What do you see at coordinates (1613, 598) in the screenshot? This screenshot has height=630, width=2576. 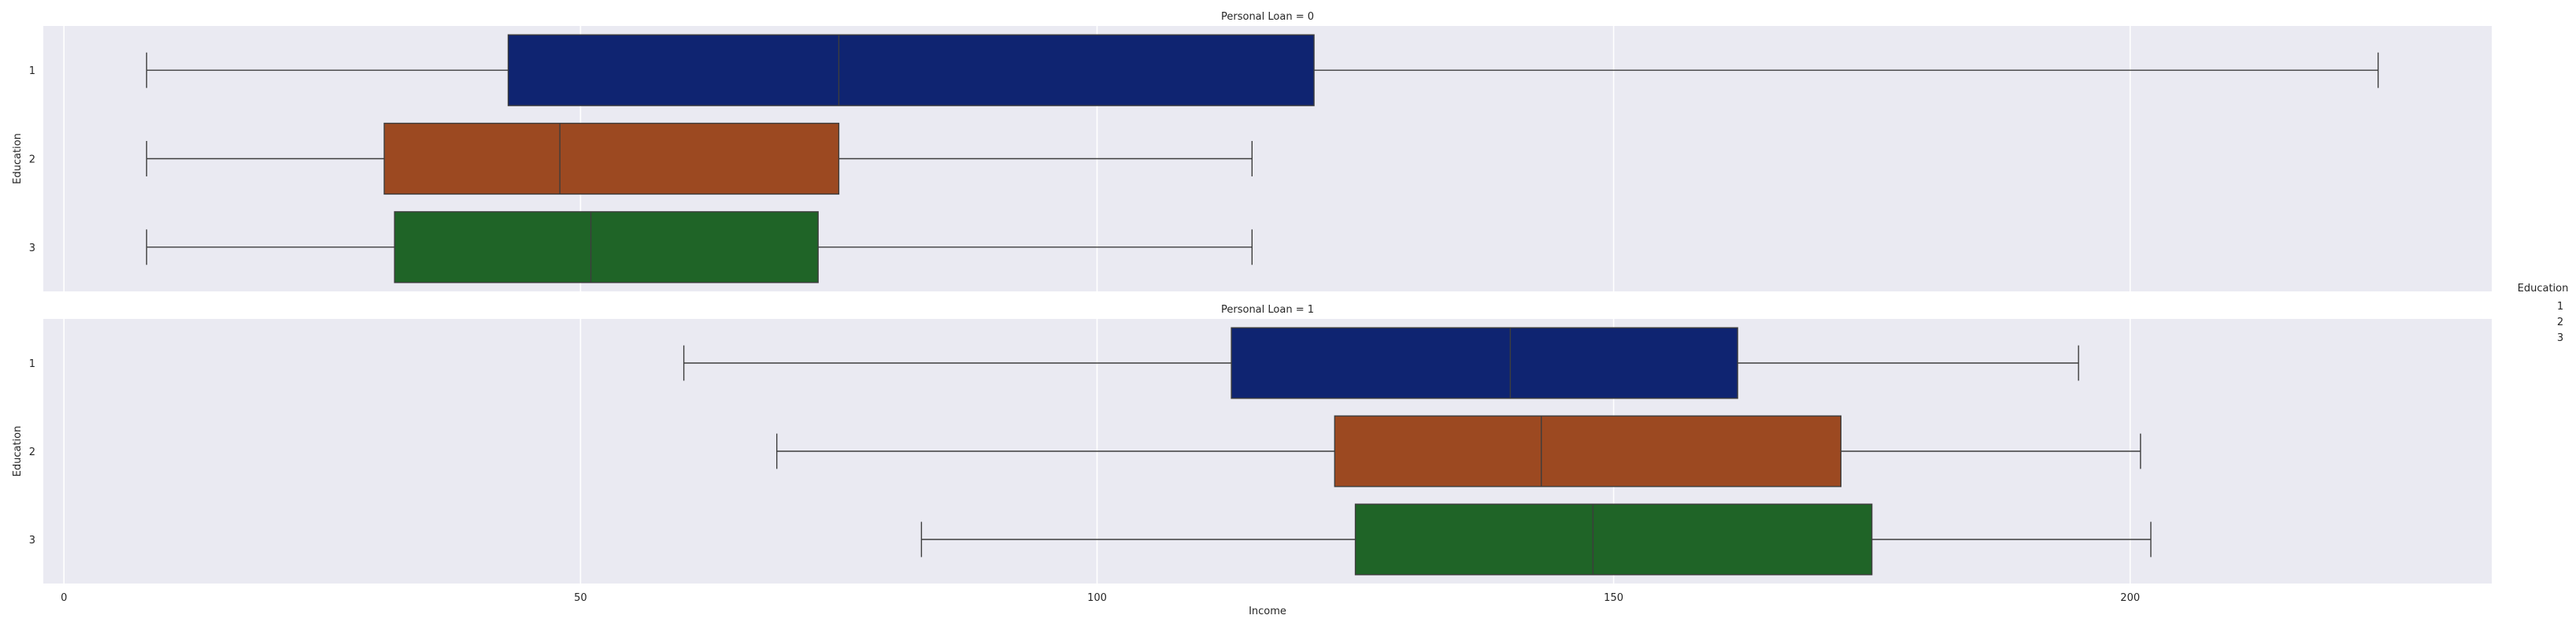 I see `x-tick-label: 150` at bounding box center [1613, 598].